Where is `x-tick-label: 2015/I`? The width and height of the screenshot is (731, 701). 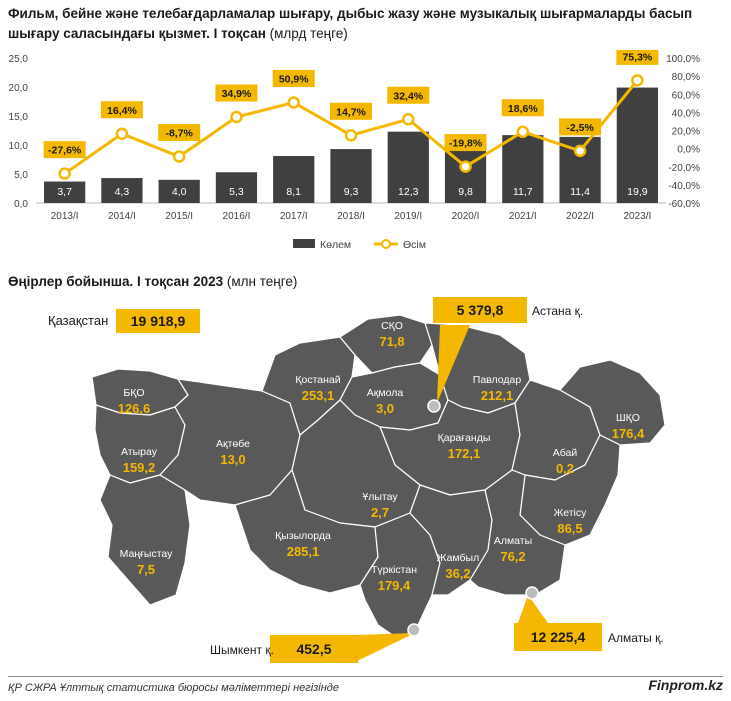 x-tick-label: 2015/I is located at coordinates (179, 216).